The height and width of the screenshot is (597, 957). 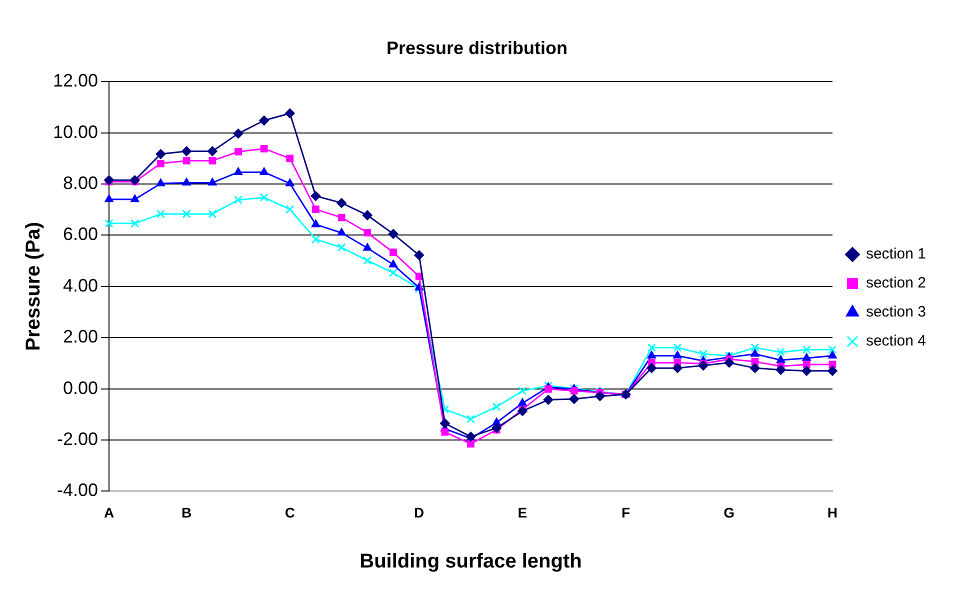 I want to click on x-tick-label: B, so click(x=186, y=512).